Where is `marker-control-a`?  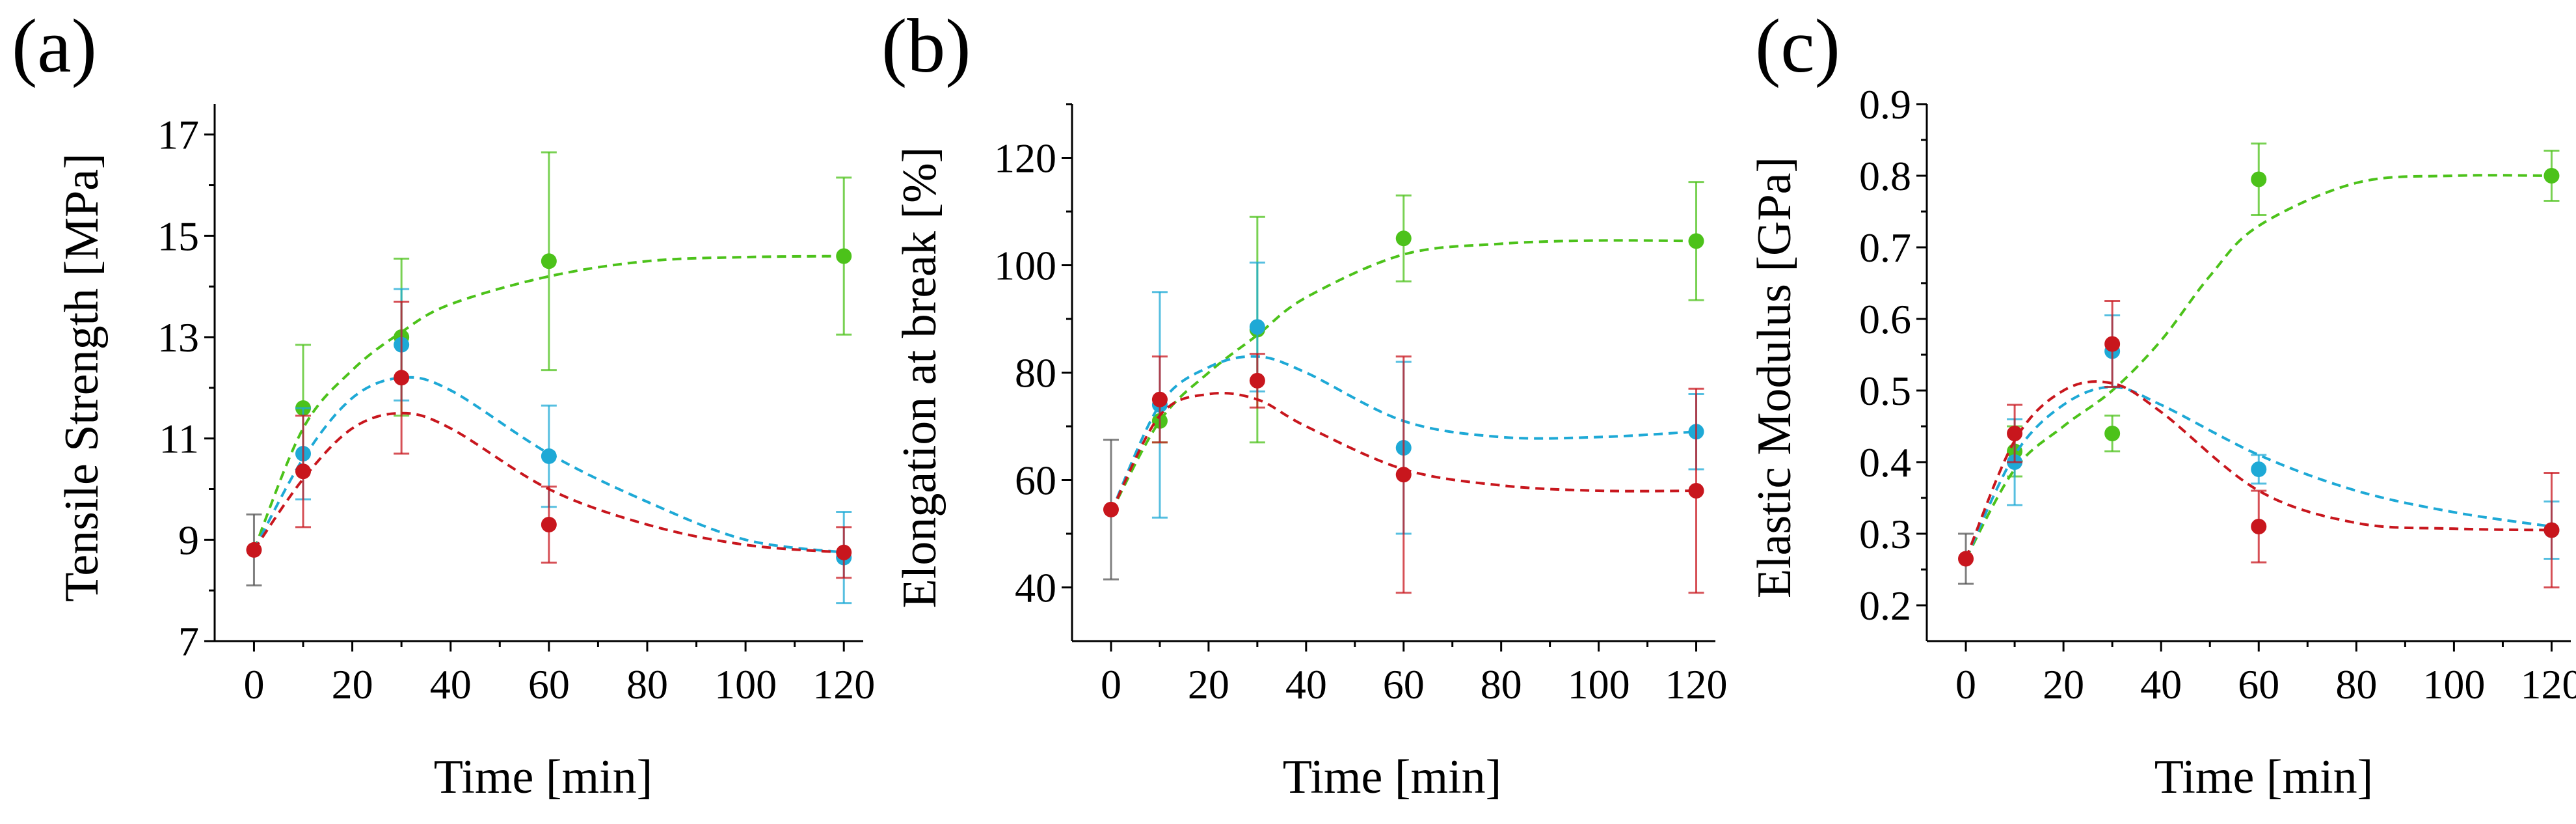 marker-control-a is located at coordinates (254, 550).